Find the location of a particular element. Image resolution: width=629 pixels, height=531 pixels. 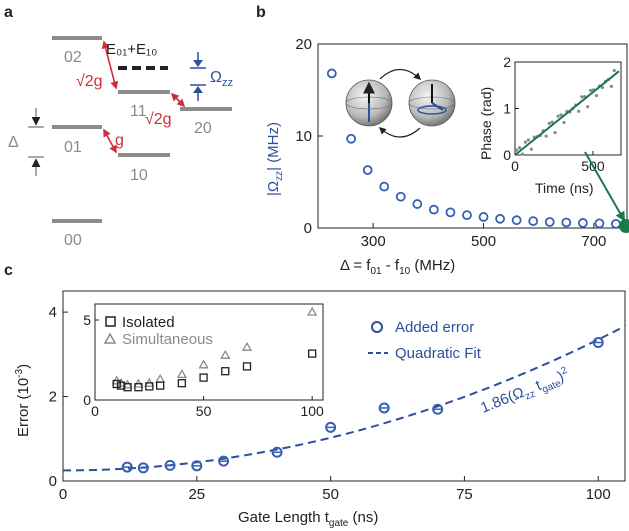

level-label-10: 10 is located at coordinates (139, 175).